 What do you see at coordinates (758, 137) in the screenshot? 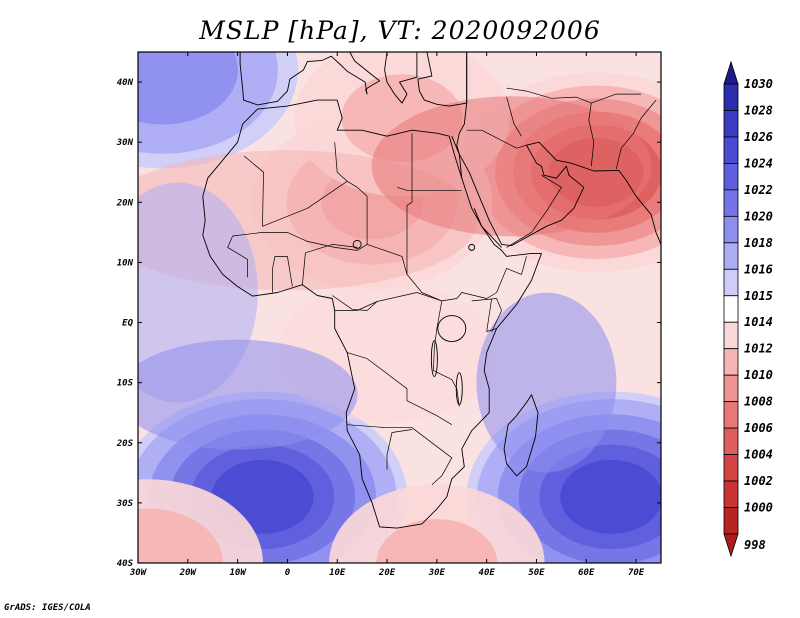
I see `colorbar-label: 1026` at bounding box center [758, 137].